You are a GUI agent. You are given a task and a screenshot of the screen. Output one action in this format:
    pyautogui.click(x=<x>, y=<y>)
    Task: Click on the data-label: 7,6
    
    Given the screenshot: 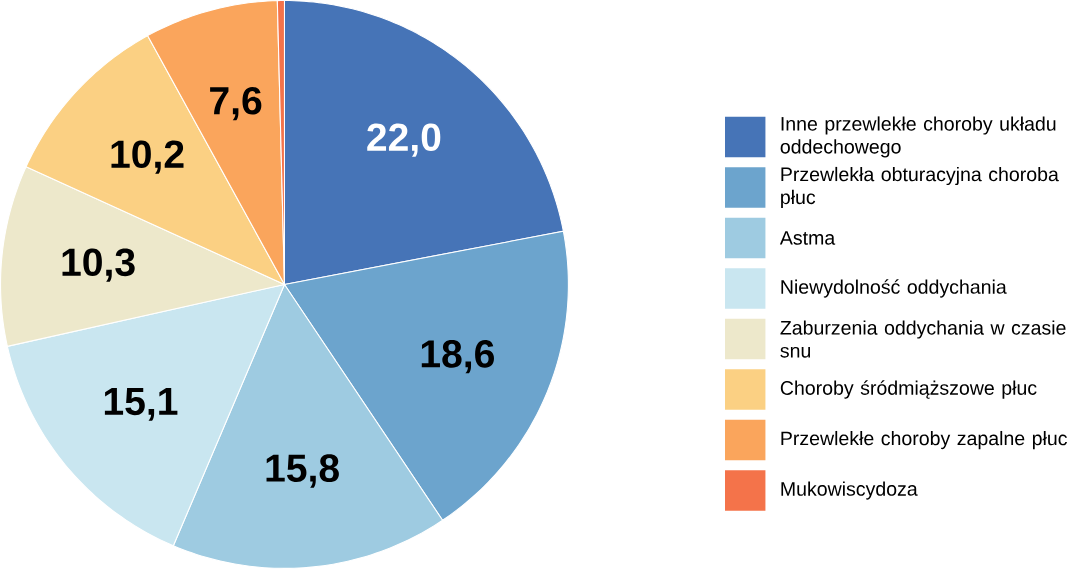 What is the action you would take?
    pyautogui.click(x=236, y=103)
    